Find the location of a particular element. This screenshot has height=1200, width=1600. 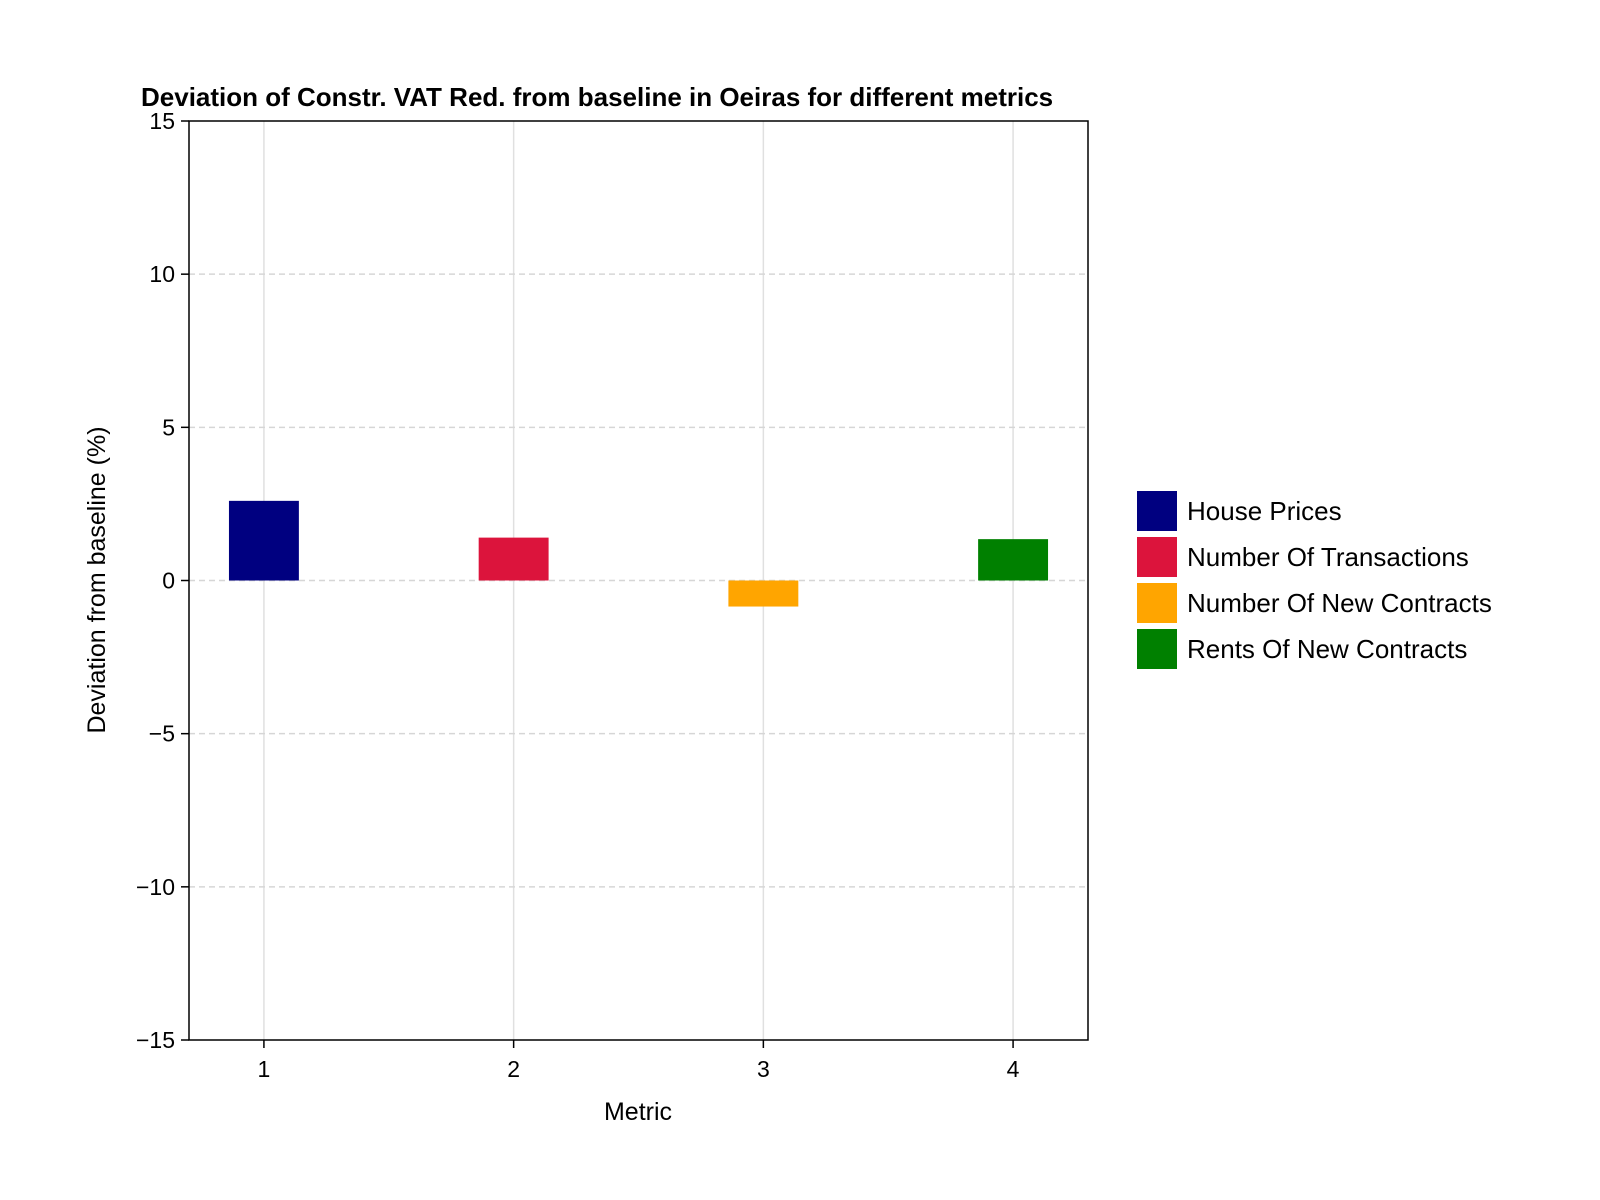

y-tick-label: 0 is located at coordinates (168, 581).